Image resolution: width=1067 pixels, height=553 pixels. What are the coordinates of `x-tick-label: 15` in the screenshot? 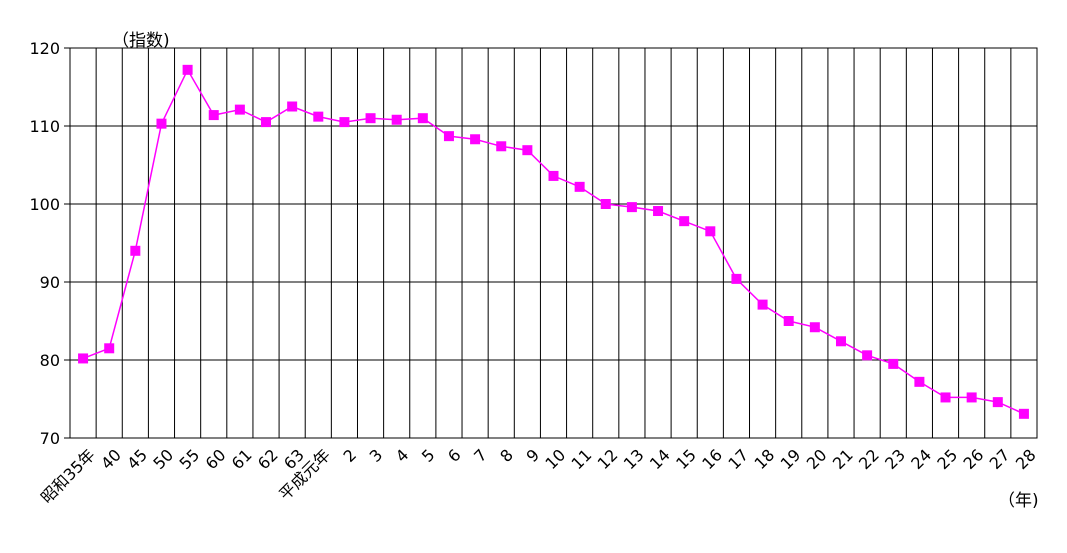 It's located at (686, 459).